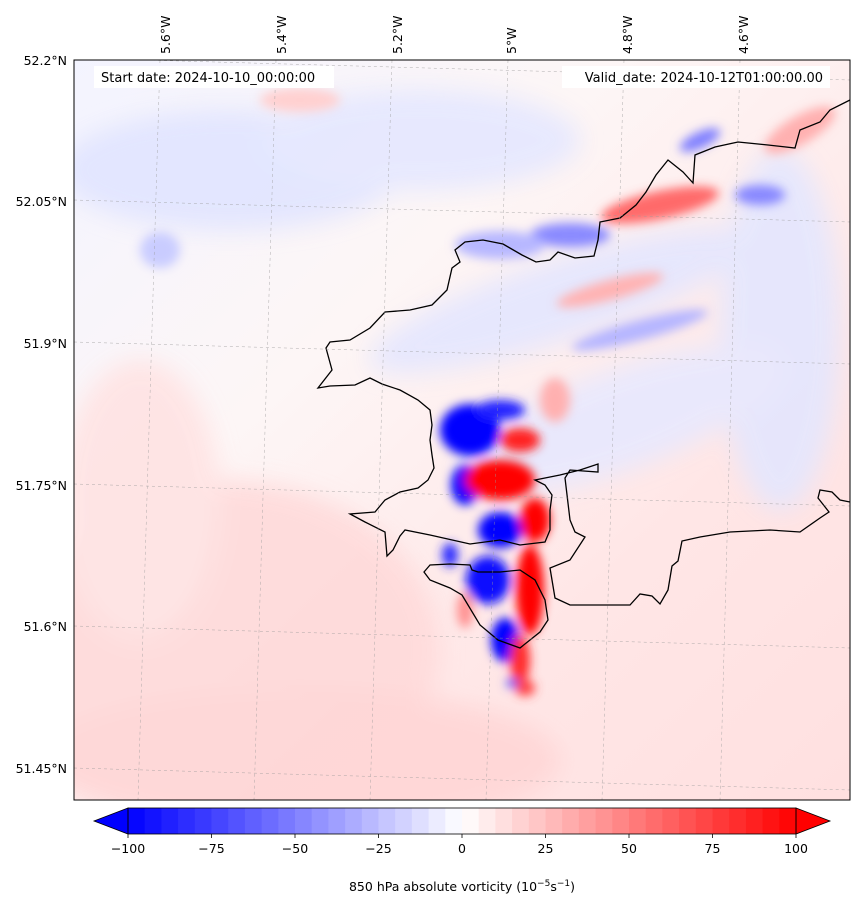 This screenshot has width=859, height=908. What do you see at coordinates (546, 848) in the screenshot?
I see `colorbar-tick-label: 25` at bounding box center [546, 848].